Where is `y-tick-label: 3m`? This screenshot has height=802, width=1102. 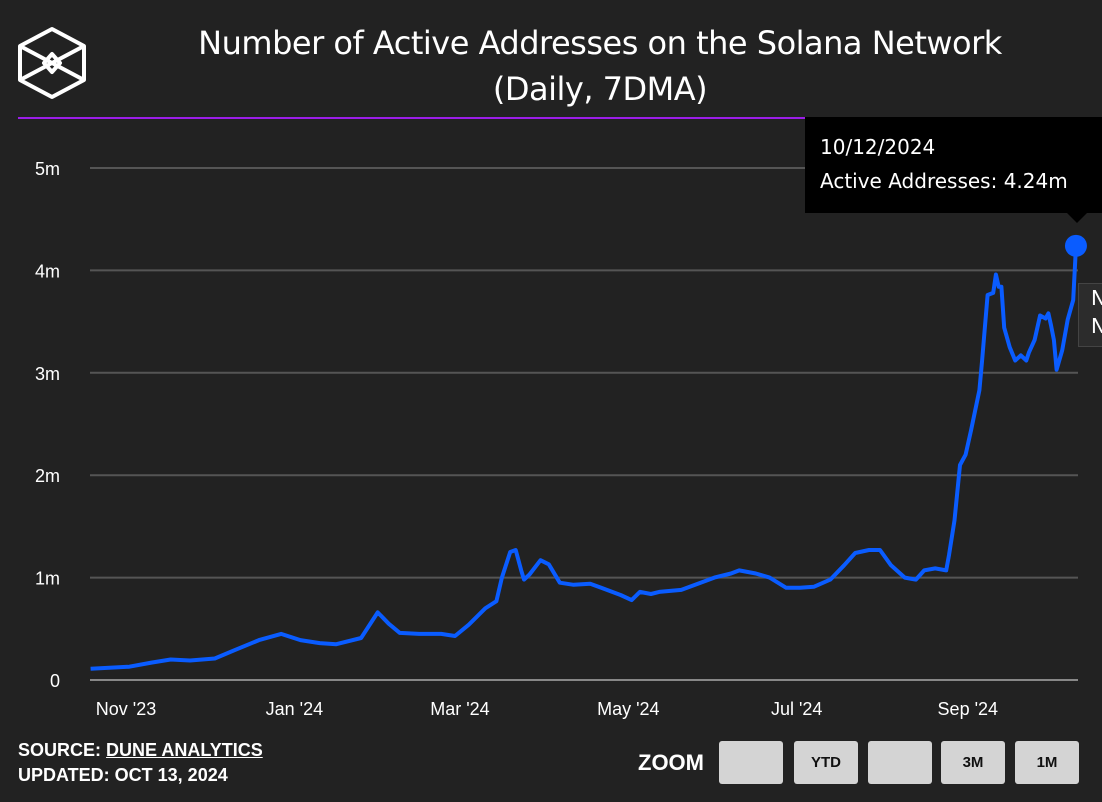 y-tick-label: 3m is located at coordinates (47, 374).